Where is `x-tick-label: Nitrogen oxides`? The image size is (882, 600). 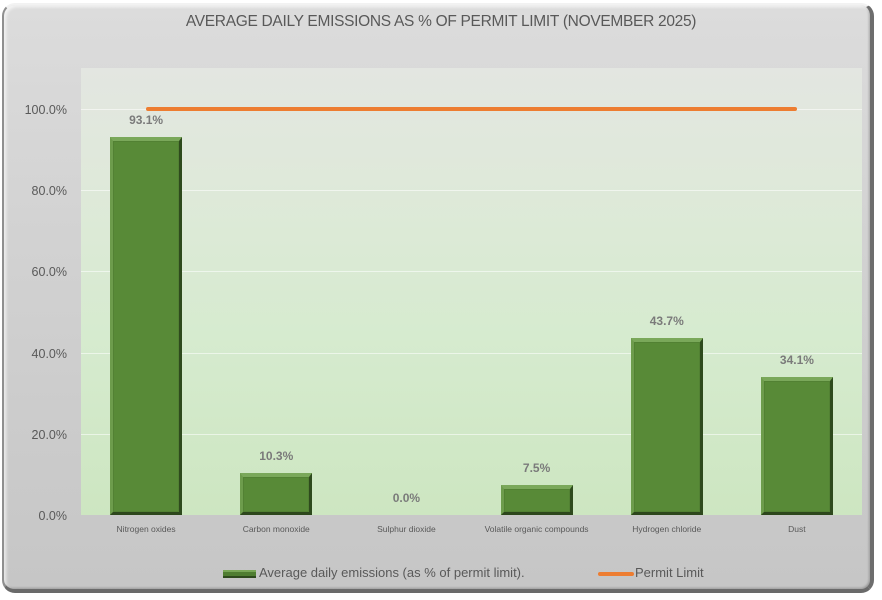 x-tick-label: Nitrogen oxides is located at coordinates (146, 529).